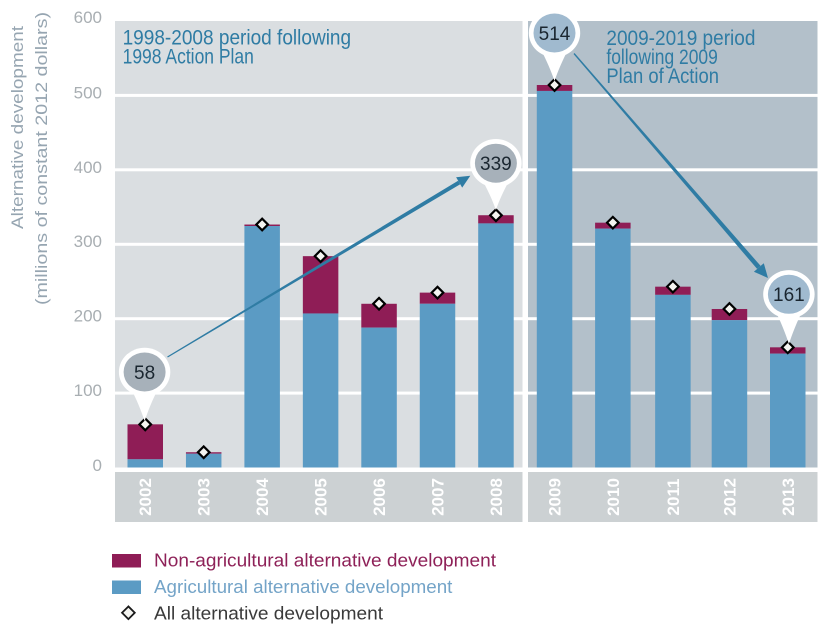  What do you see at coordinates (789, 295) in the screenshot?
I see `svg-text: 161` at bounding box center [789, 295].